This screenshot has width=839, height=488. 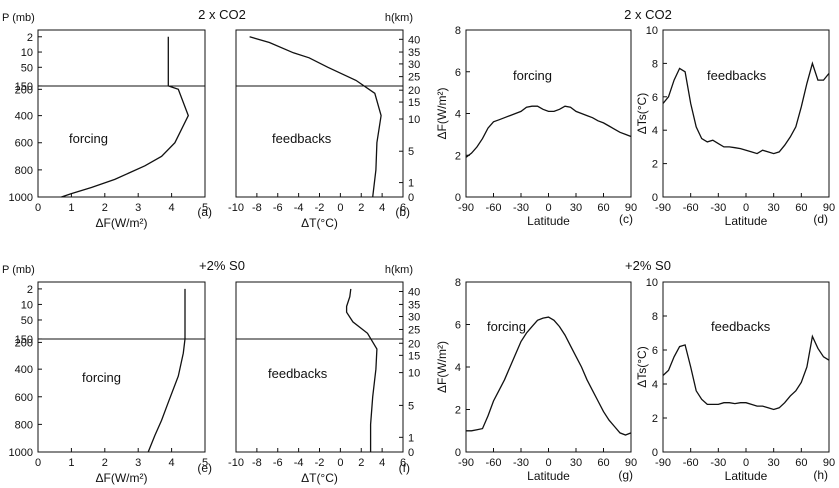 What do you see at coordinates (24, 171) in the screenshot?
I see `y-tick-label: 800` at bounding box center [24, 171].